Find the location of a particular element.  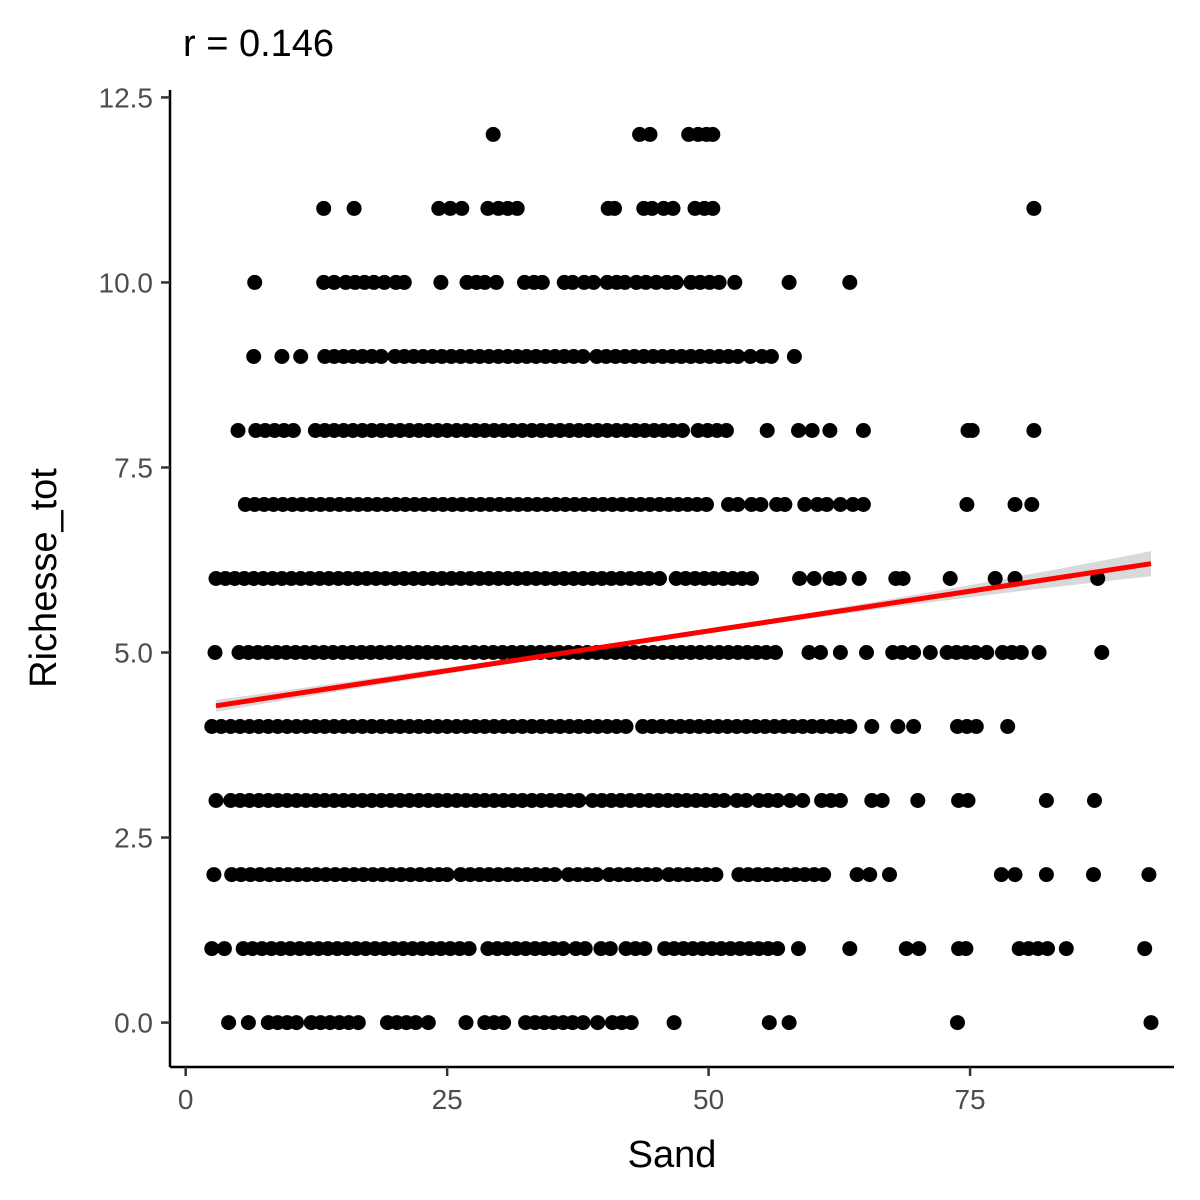

x-axis-title: Sand is located at coordinates (672, 1155).